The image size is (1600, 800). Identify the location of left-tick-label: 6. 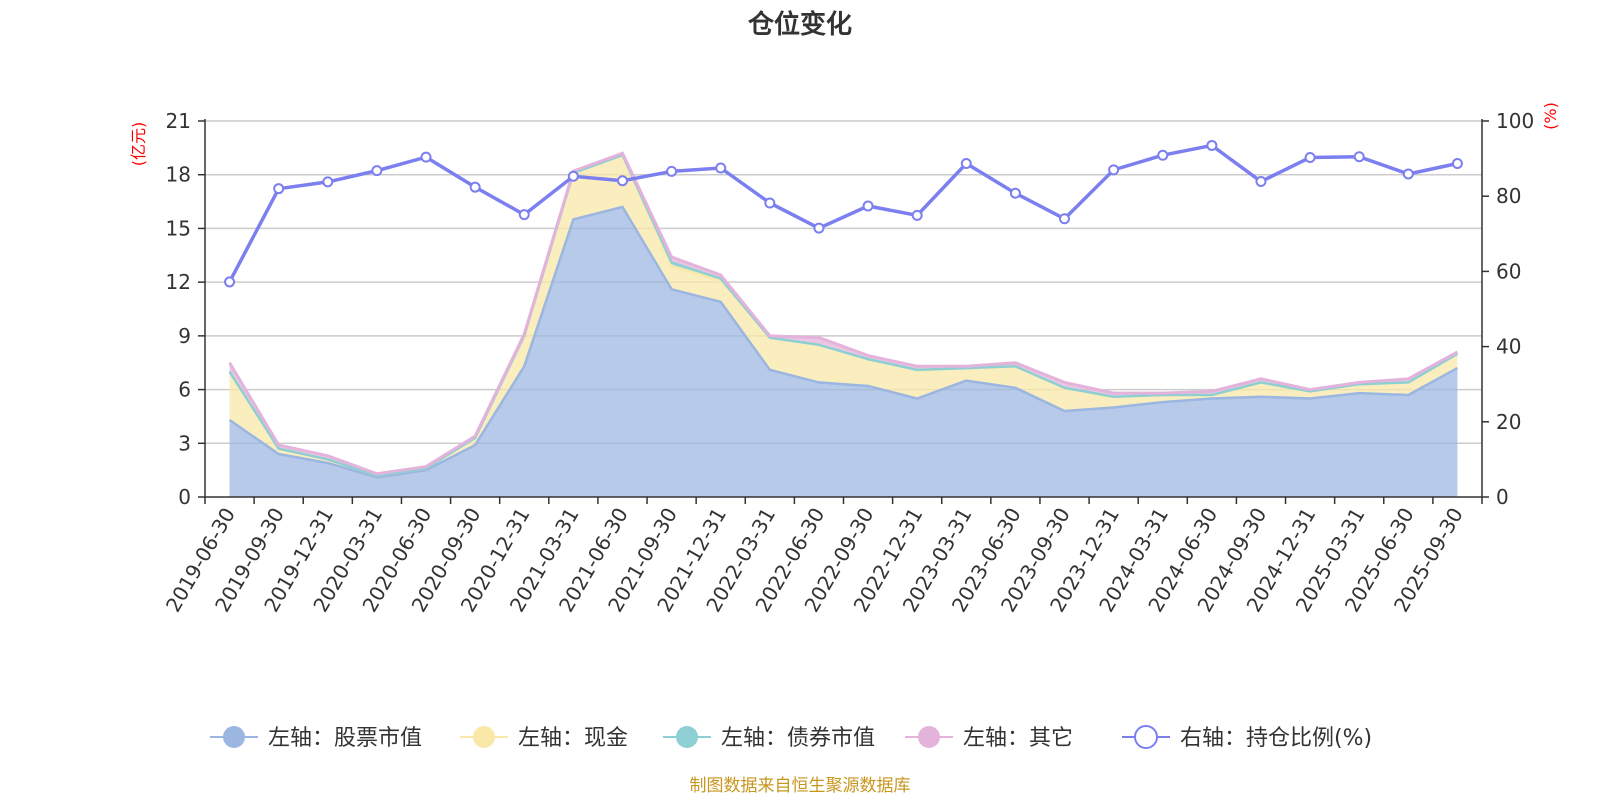
(184, 390).